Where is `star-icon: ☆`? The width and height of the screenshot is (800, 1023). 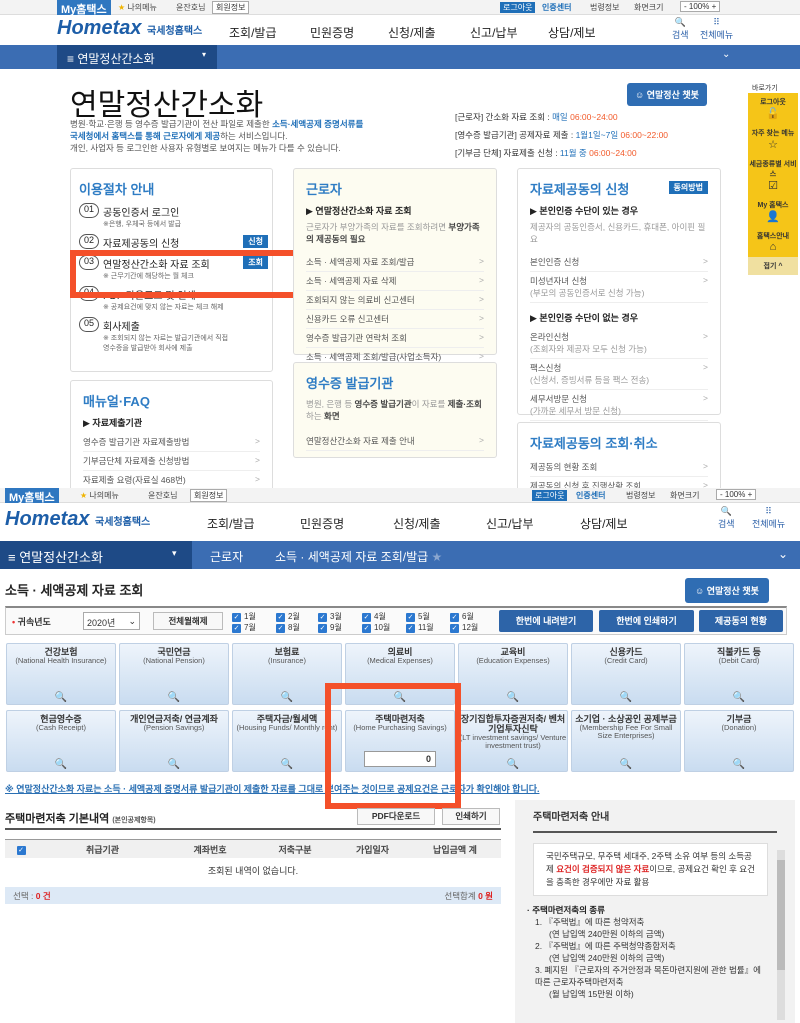 star-icon: ☆ is located at coordinates (773, 145).